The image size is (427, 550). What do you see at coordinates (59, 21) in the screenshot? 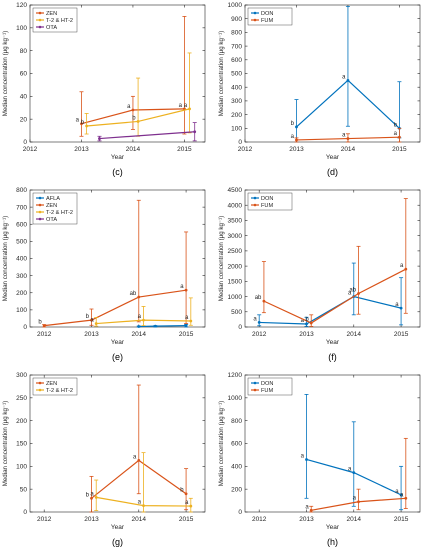
I see `legend-label: T-2 & HT-2` at bounding box center [59, 21].